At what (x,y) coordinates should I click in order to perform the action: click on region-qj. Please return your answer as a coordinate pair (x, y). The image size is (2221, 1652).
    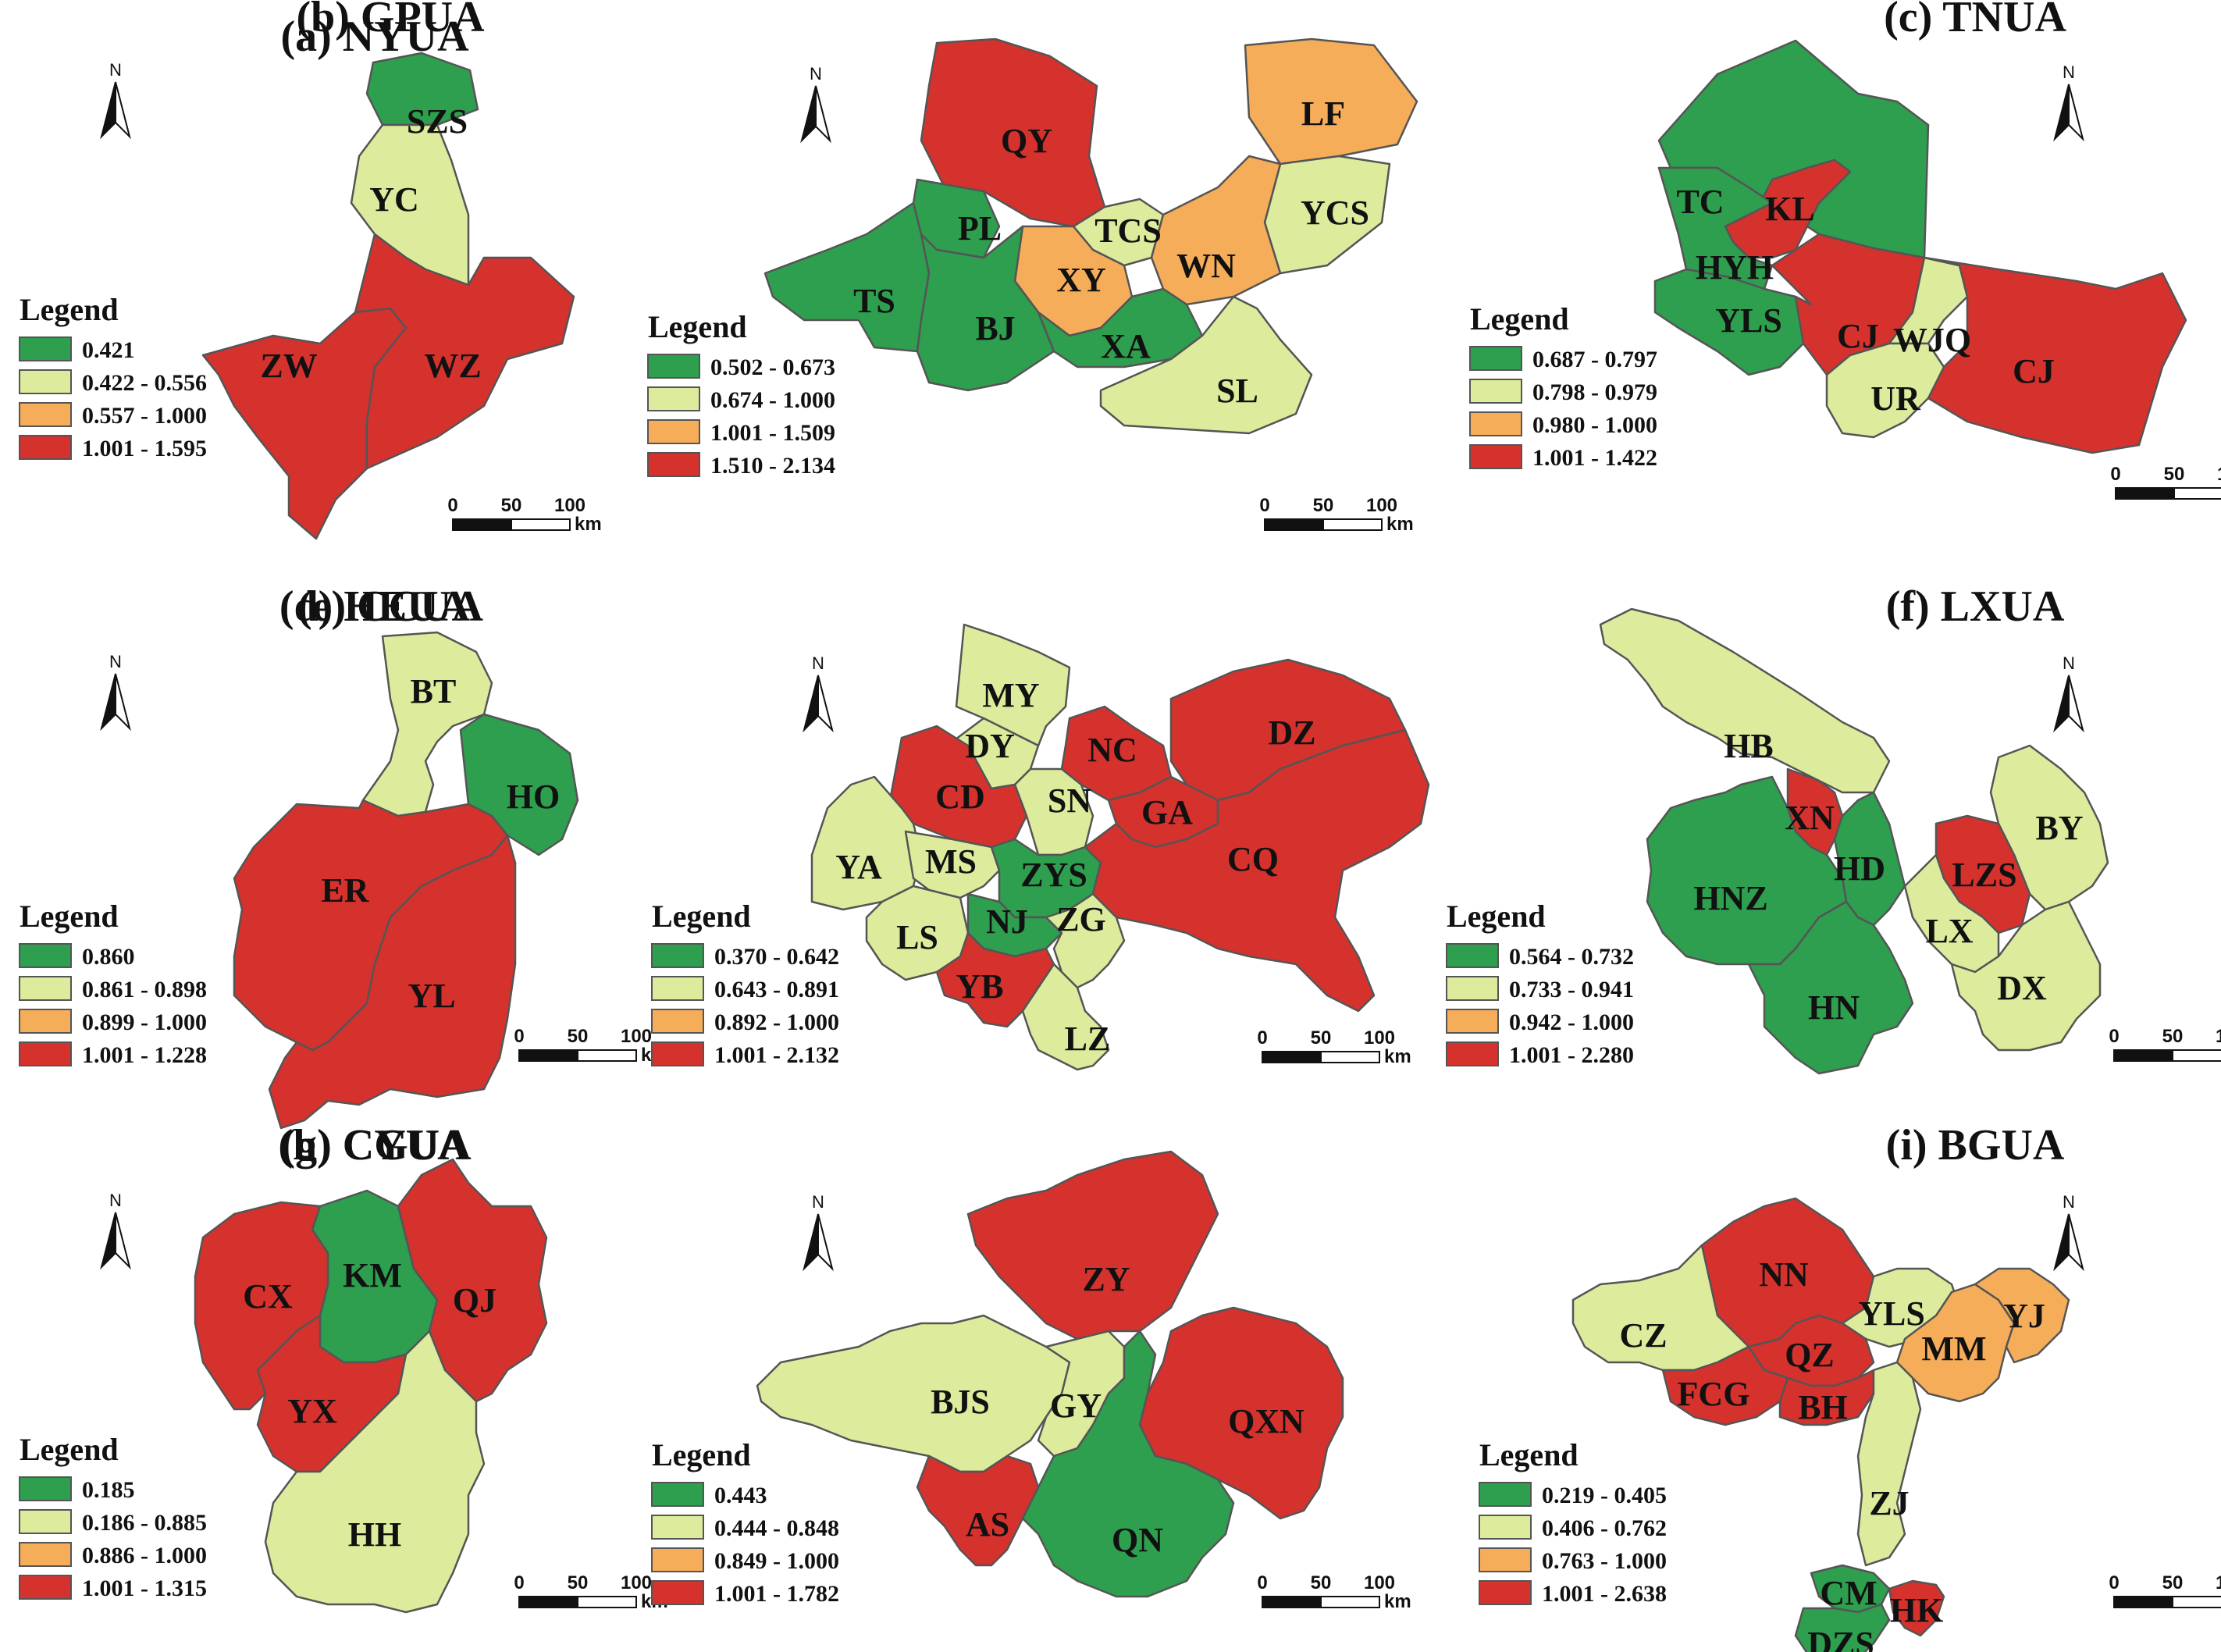
    Looking at the image, I should click on (472, 1281).